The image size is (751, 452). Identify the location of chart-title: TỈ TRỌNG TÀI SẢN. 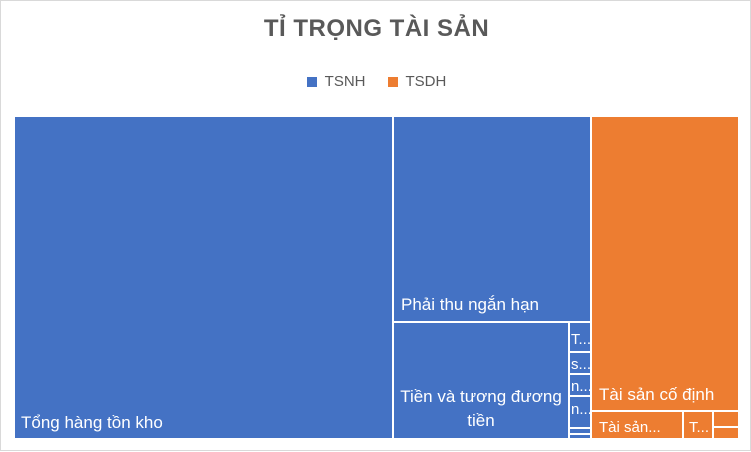
(376, 28).